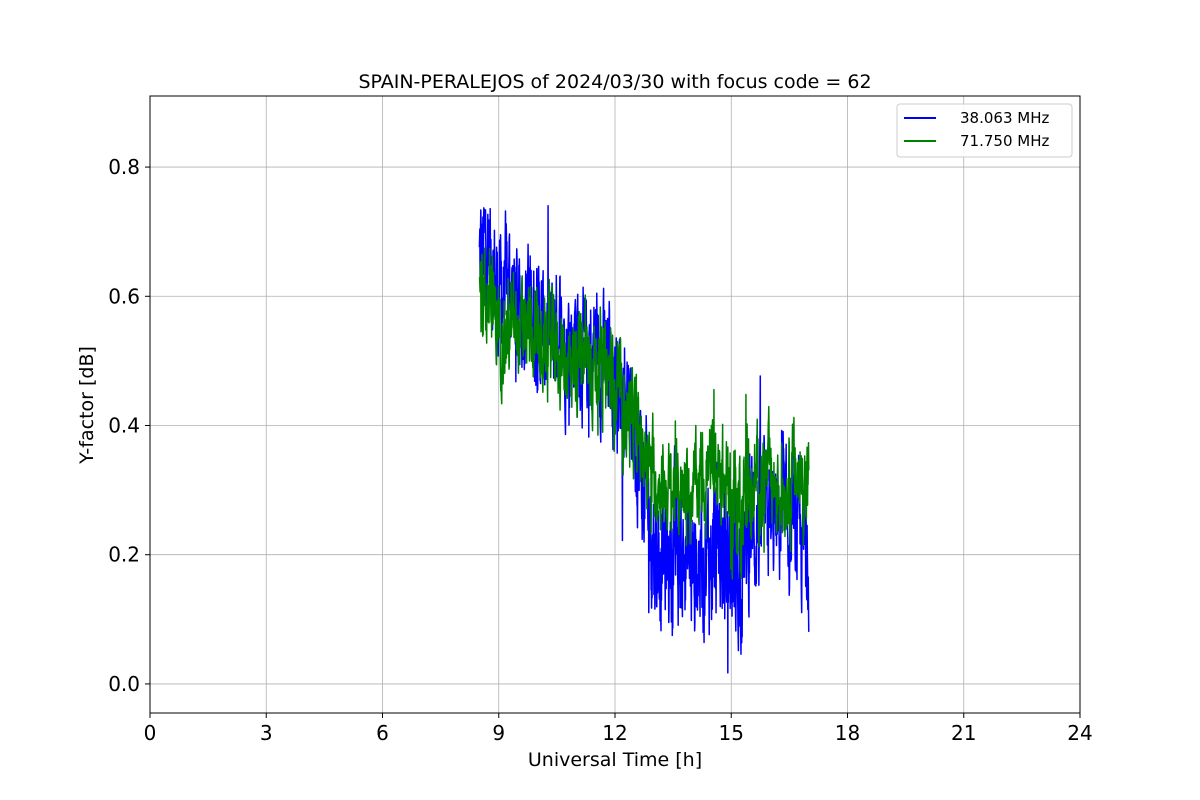 The width and height of the screenshot is (1200, 800). What do you see at coordinates (498, 733) in the screenshot?
I see `x-tick-label: 9` at bounding box center [498, 733].